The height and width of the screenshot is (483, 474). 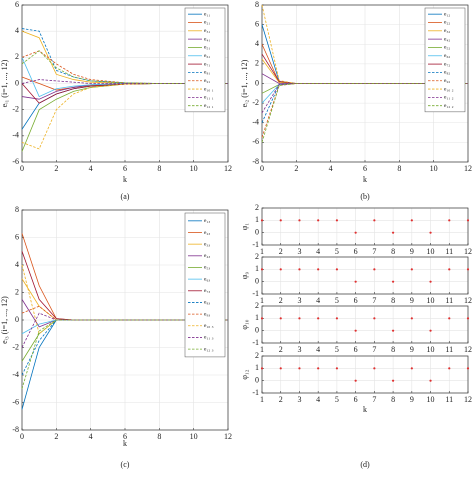 I want to click on legend-label: e₃₂, so click(x=447, y=31).